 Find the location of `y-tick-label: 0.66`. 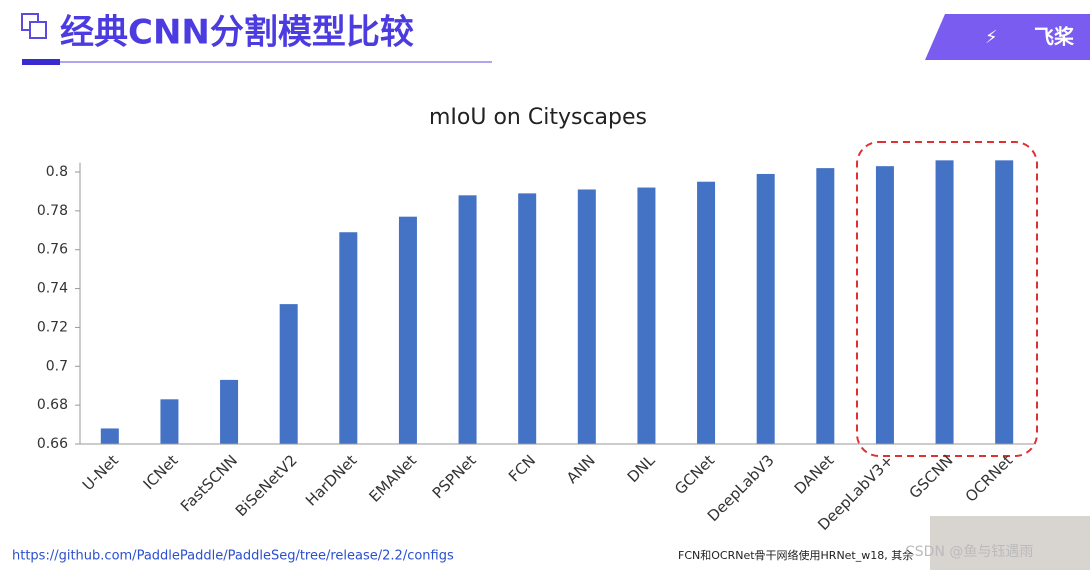

y-tick-label: 0.66 is located at coordinates (52, 444).